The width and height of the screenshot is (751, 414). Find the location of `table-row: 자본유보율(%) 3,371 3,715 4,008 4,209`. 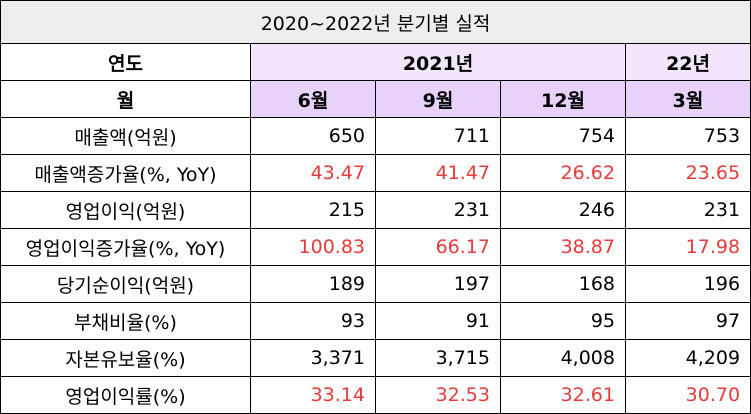

table-row: 자본유보율(%) 3,371 3,715 4,008 4,209 is located at coordinates (375, 358).